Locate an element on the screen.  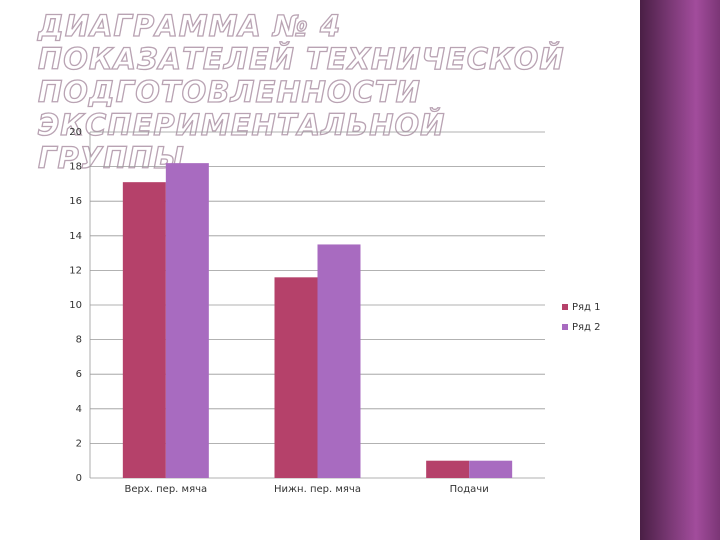
y-tick-label: 12 is located at coordinates (75, 270).